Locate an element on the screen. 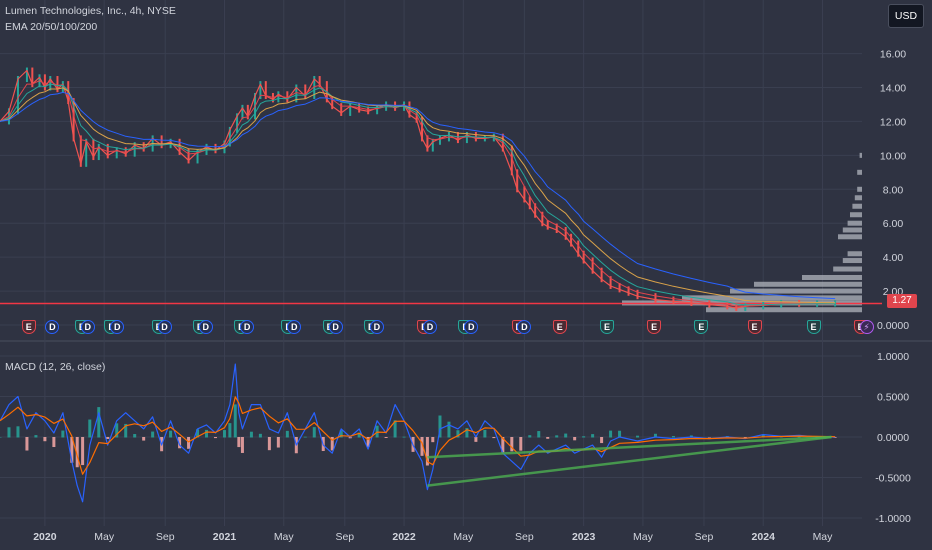 This screenshot has height=550, width=932. currency-button: USD is located at coordinates (906, 16).